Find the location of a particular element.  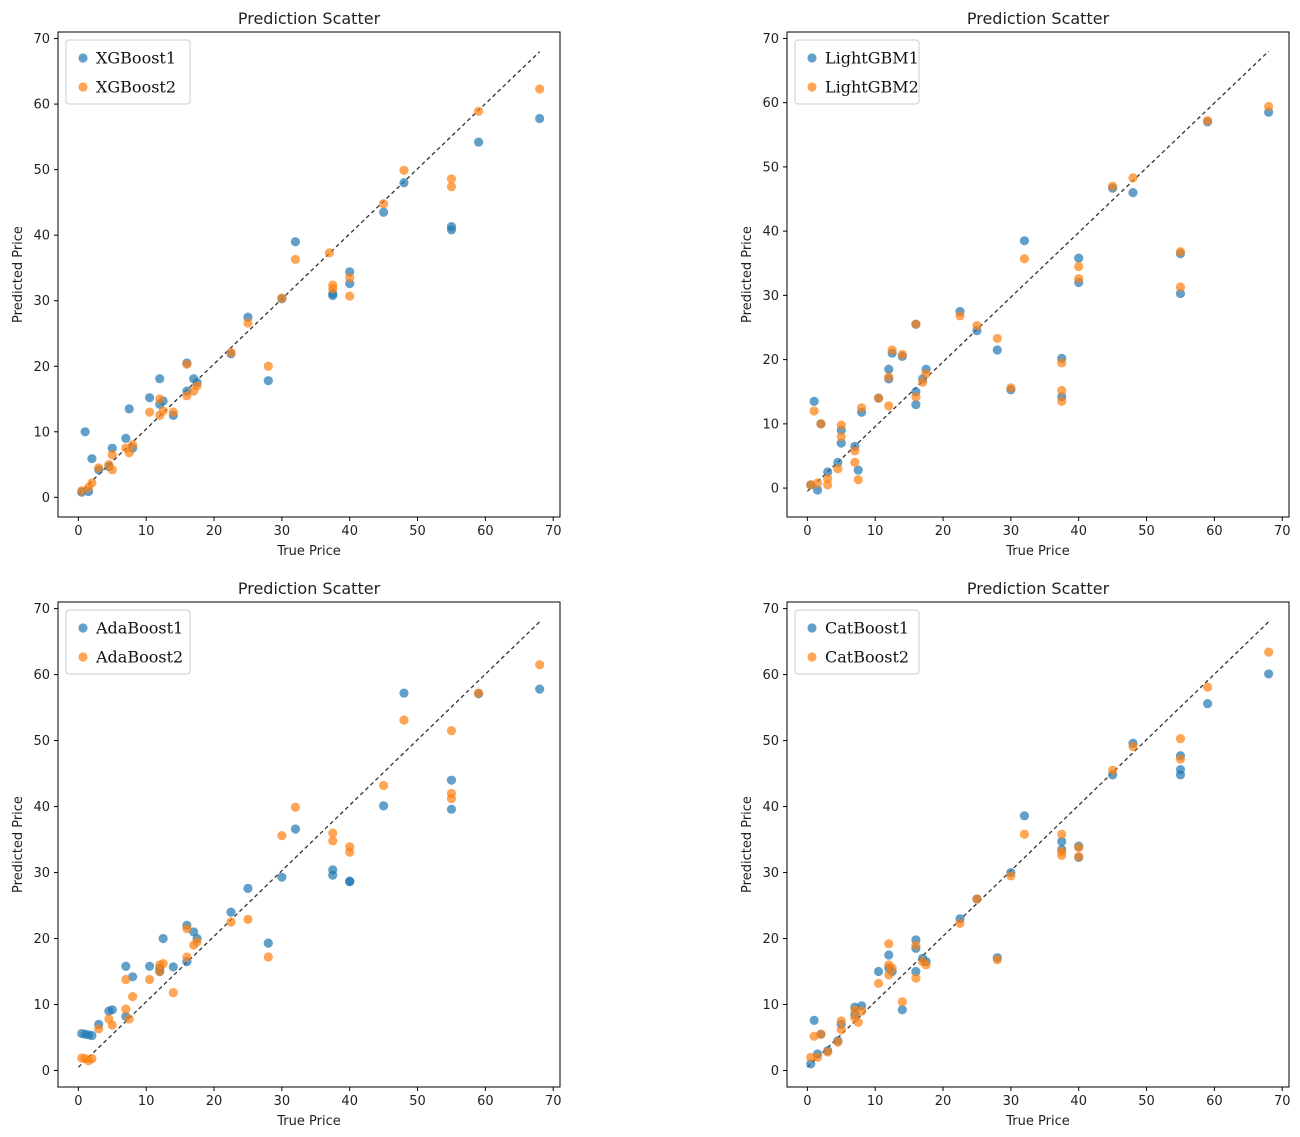

x-tick-label: 50 is located at coordinates (417, 531).